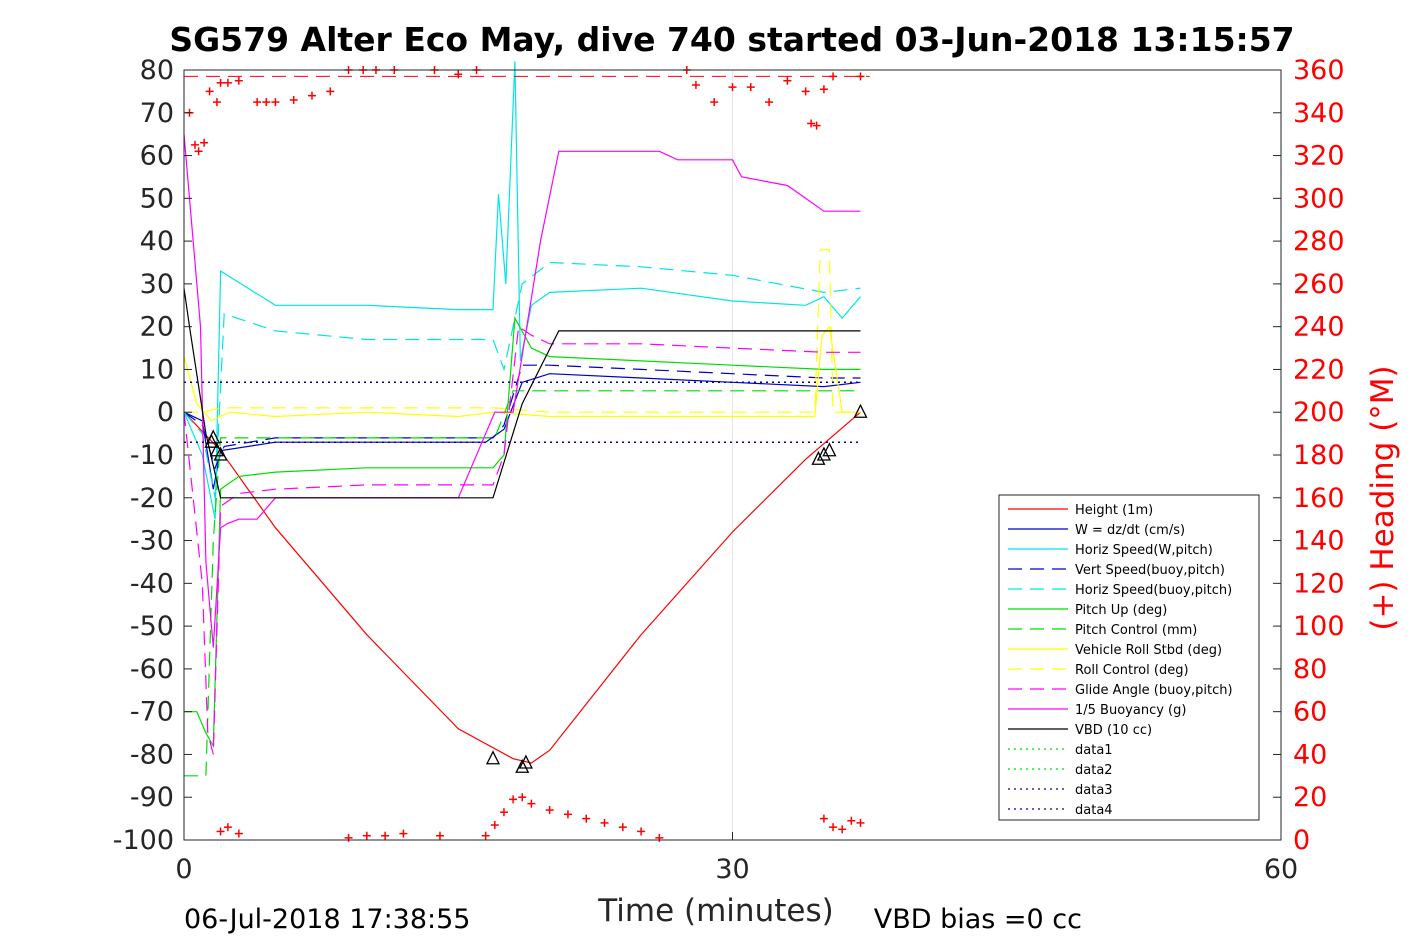 Image resolution: width=1417 pixels, height=945 pixels. Describe the element at coordinates (1319, 583) in the screenshot. I see `right-tick-label: 120` at that location.